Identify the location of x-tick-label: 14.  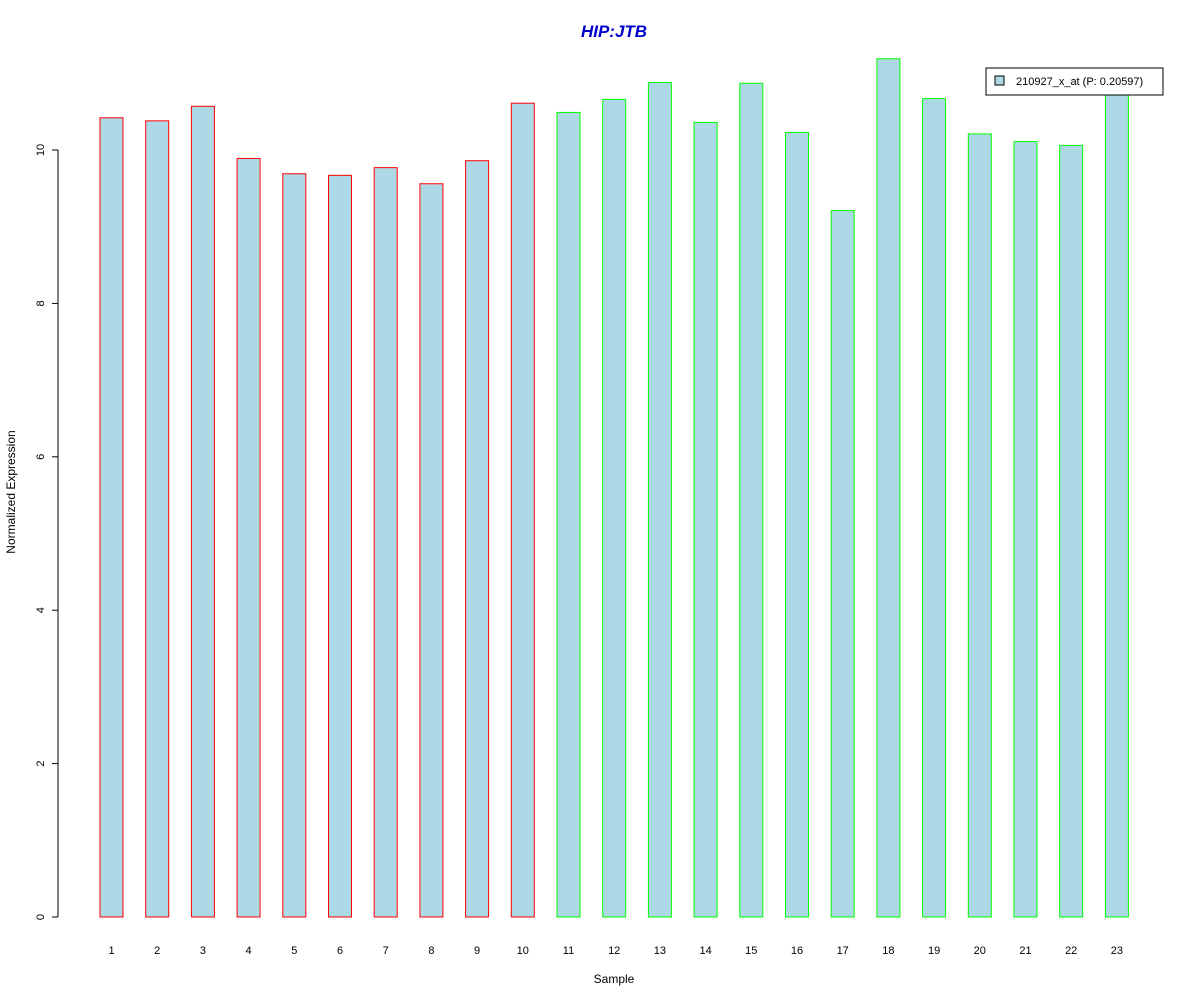
(705, 951).